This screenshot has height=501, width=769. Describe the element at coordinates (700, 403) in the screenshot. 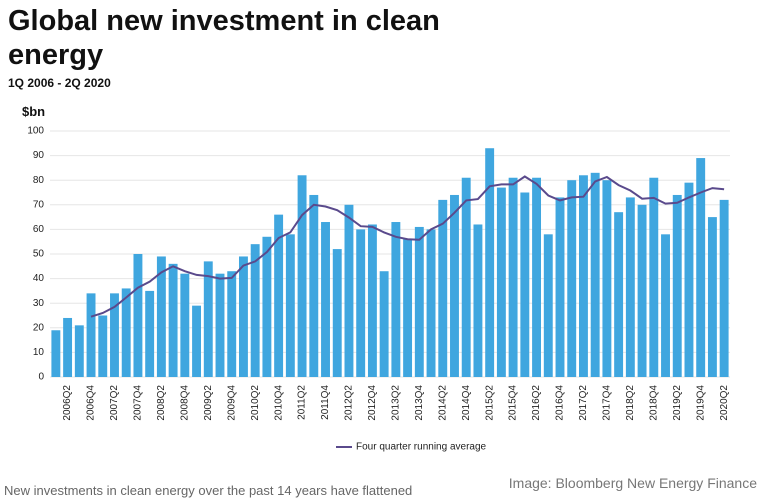

I see `x-tick-label: 2019Q4` at that location.